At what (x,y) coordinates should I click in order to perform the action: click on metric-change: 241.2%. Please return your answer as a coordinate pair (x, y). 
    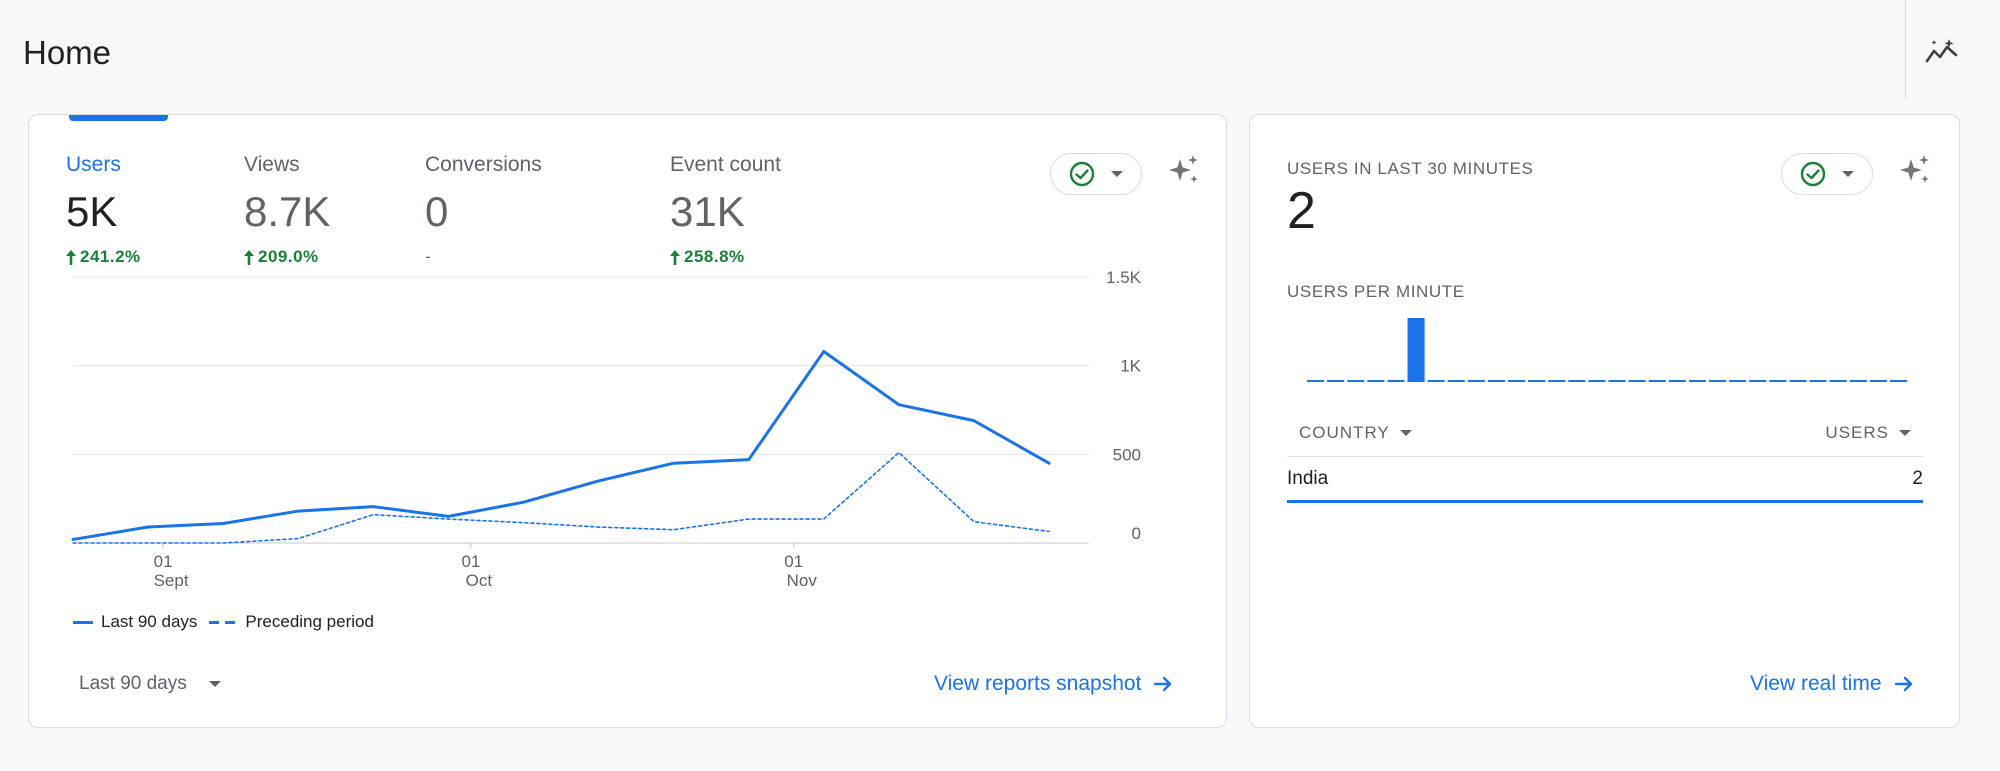
    Looking at the image, I should click on (103, 257).